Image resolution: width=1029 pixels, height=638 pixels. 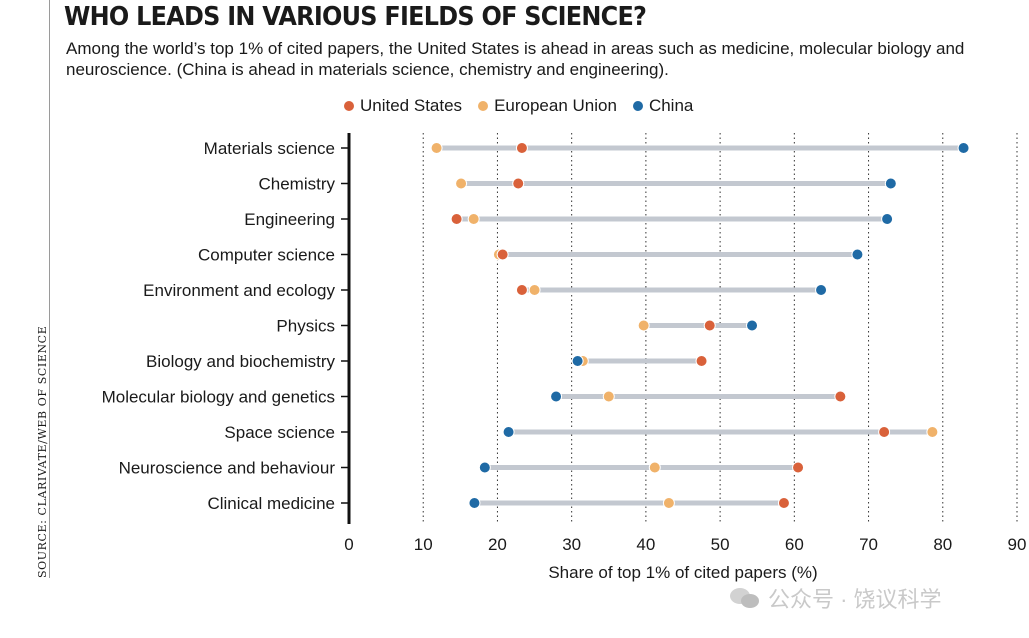 What do you see at coordinates (271, 503) in the screenshot?
I see `category-label-clinical-medicine: Clinical medicine` at bounding box center [271, 503].